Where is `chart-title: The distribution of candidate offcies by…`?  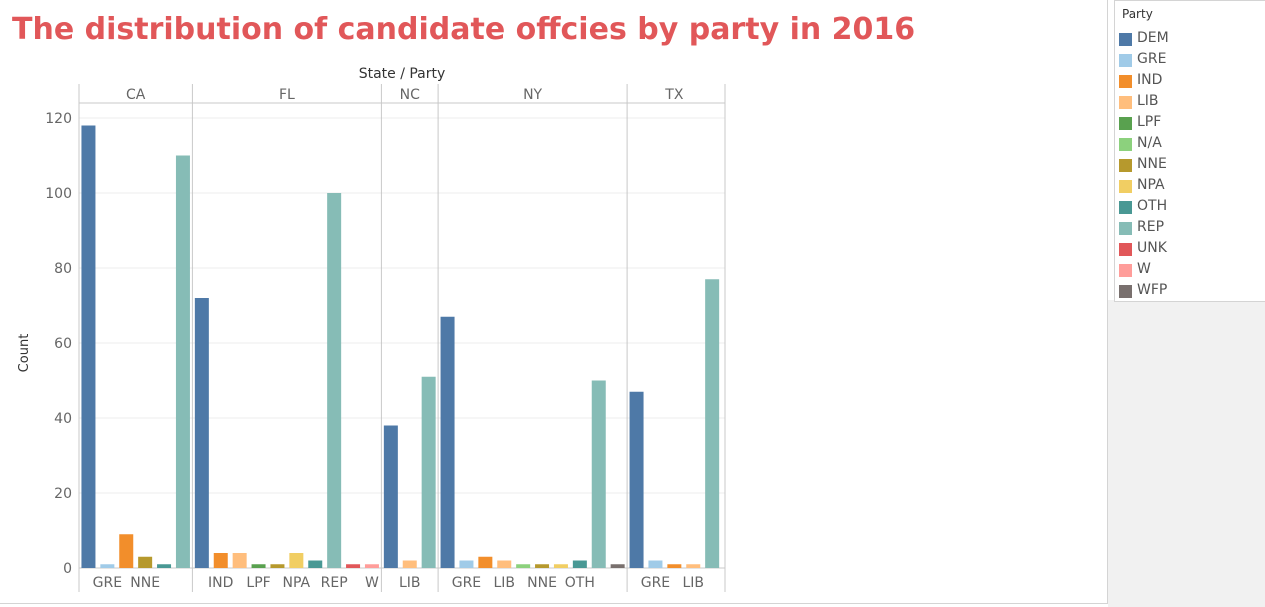
chart-title: The distribution of candidate offcies by… is located at coordinates (464, 29).